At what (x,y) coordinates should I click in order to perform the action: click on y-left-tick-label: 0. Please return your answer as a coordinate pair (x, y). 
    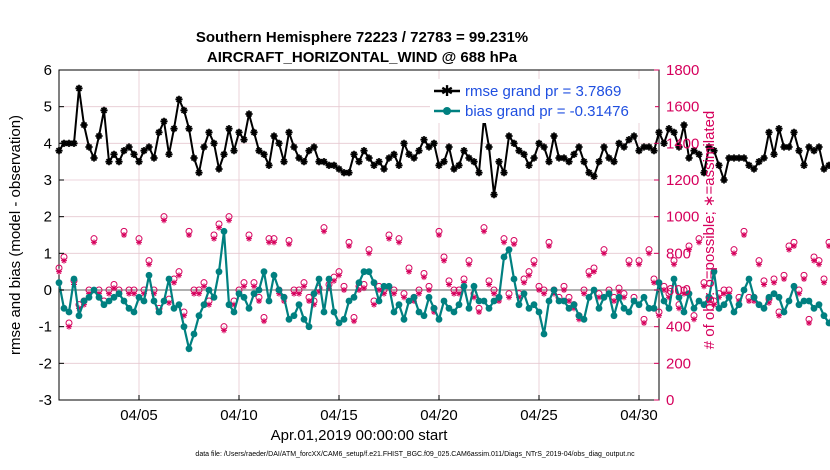
    Looking at the image, I should click on (48, 290).